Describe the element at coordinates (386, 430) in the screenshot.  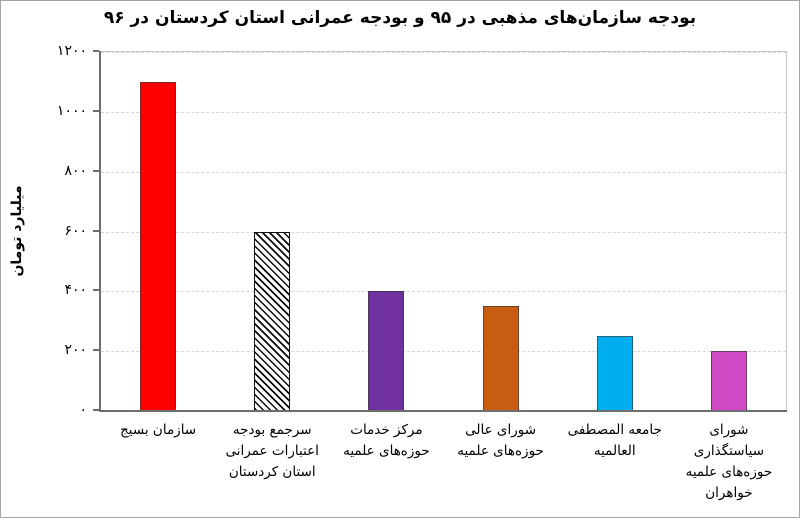
I see `category-label-line: مرکز خدمات` at that location.